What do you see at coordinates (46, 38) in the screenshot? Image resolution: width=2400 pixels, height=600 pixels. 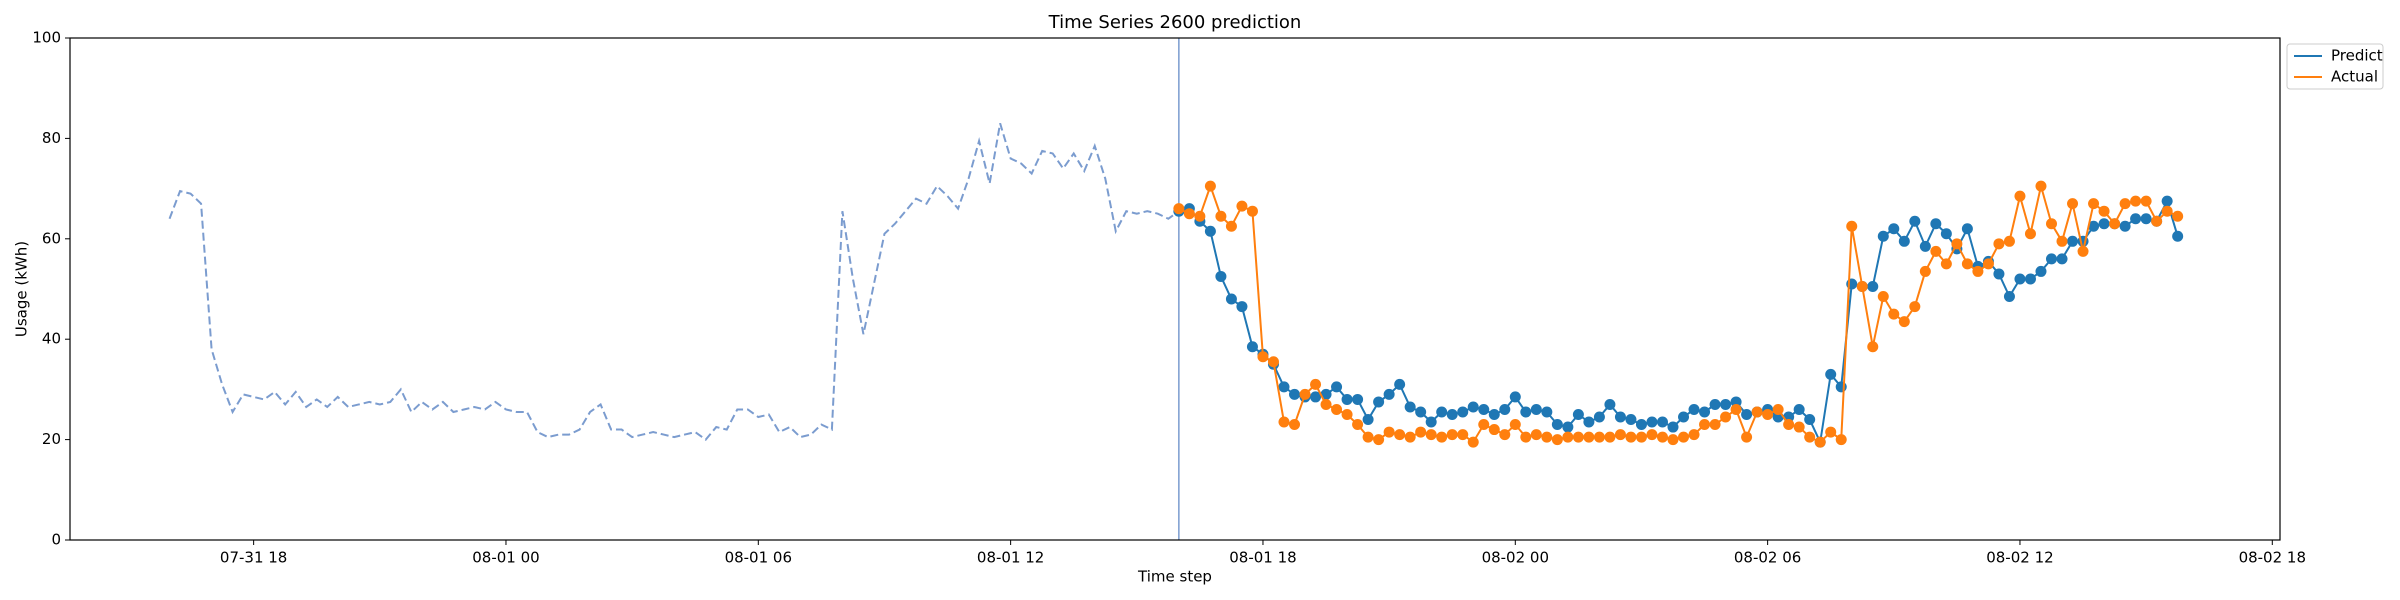 I see `y-tick-label: 100` at bounding box center [46, 38].